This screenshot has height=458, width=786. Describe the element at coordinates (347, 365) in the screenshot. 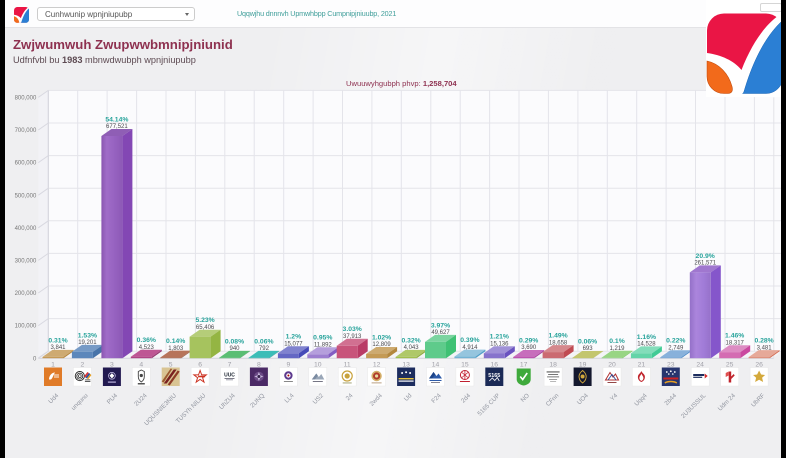

I see `svg-text: 11` at that location.